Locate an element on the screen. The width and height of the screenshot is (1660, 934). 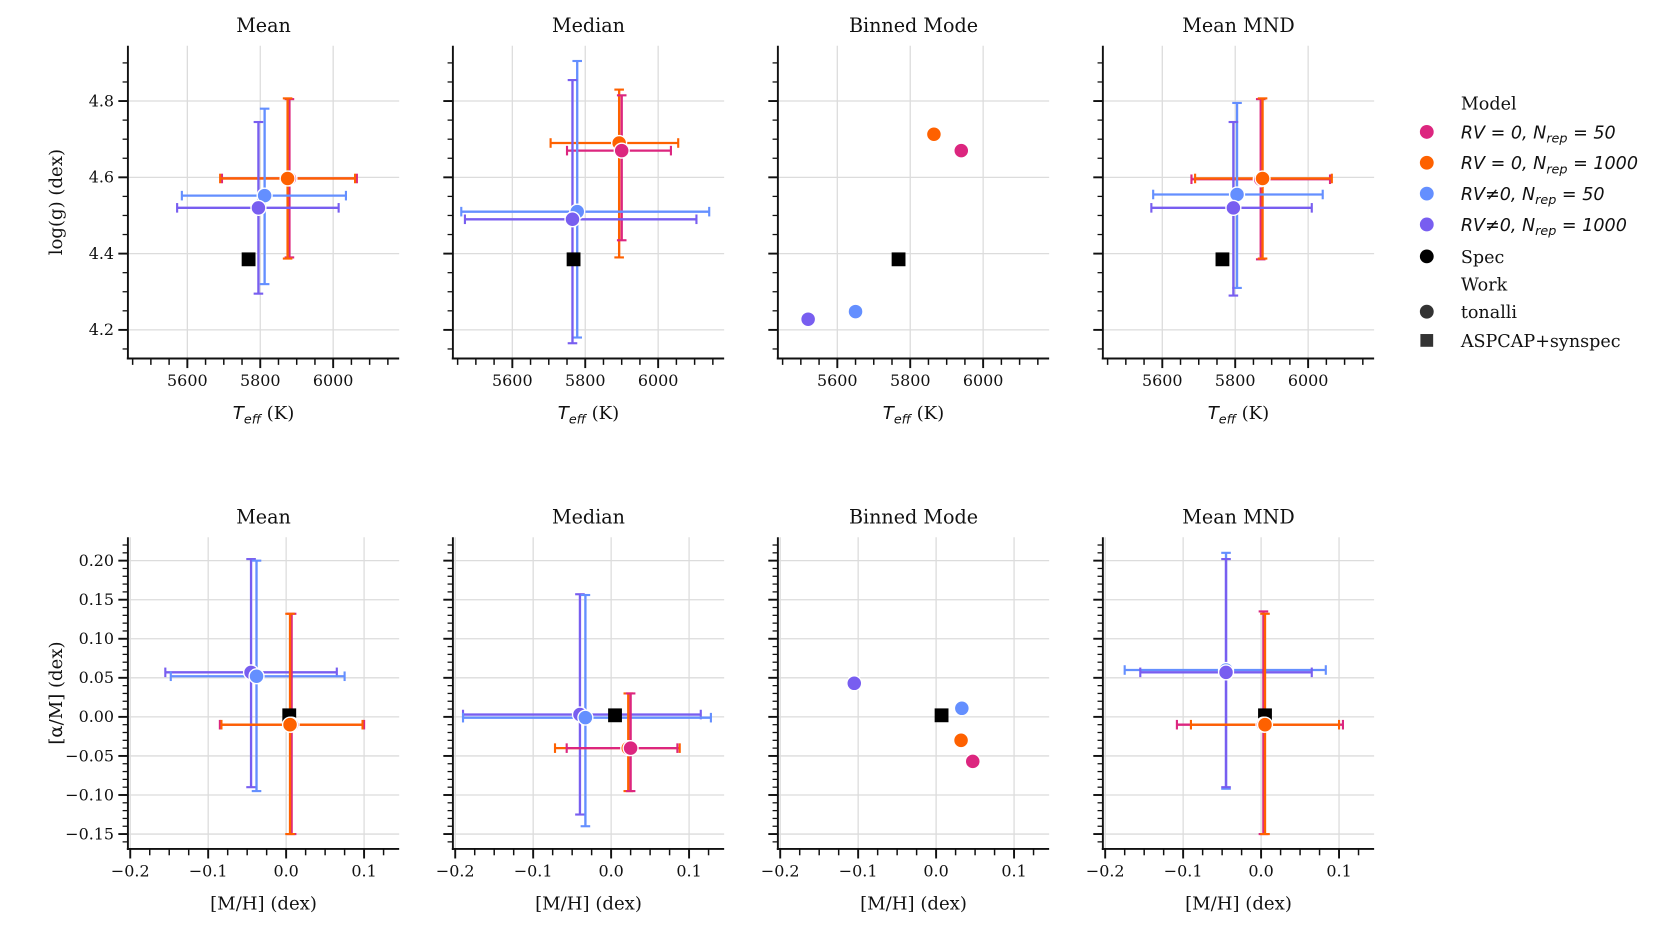
legend-work-title: Work is located at coordinates (1484, 285).